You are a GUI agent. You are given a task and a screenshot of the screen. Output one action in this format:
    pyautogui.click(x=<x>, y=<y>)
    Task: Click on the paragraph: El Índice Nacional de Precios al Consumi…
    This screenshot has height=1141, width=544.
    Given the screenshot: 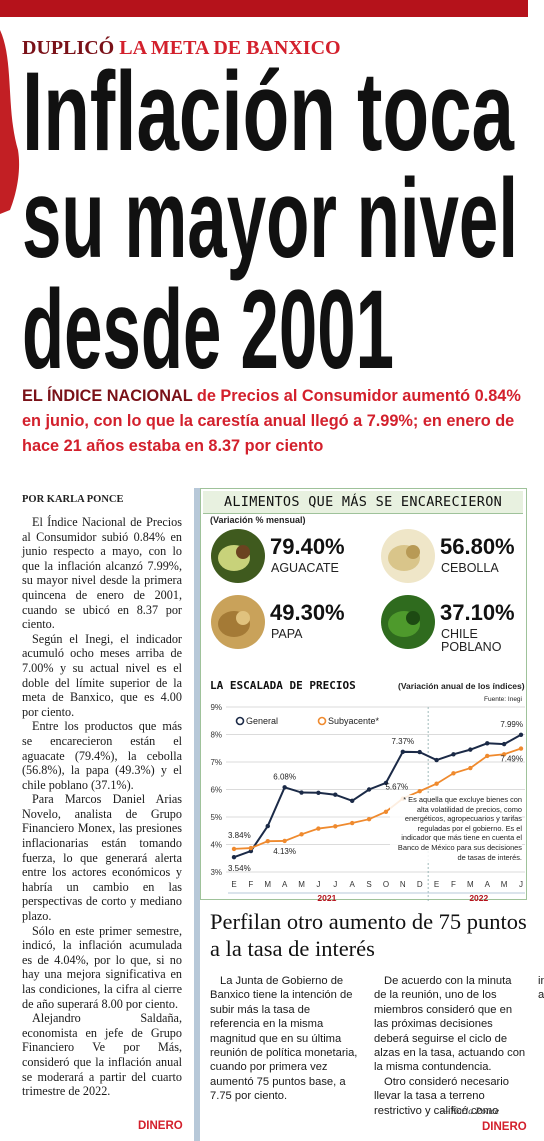 What is the action you would take?
    pyautogui.click(x=102, y=573)
    